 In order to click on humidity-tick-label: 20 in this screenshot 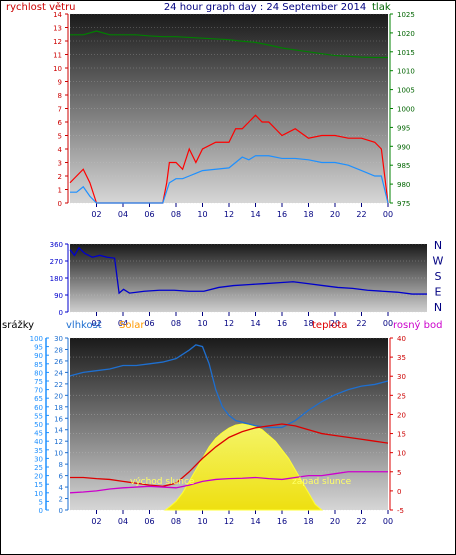, I will do `click(58, 396)`.